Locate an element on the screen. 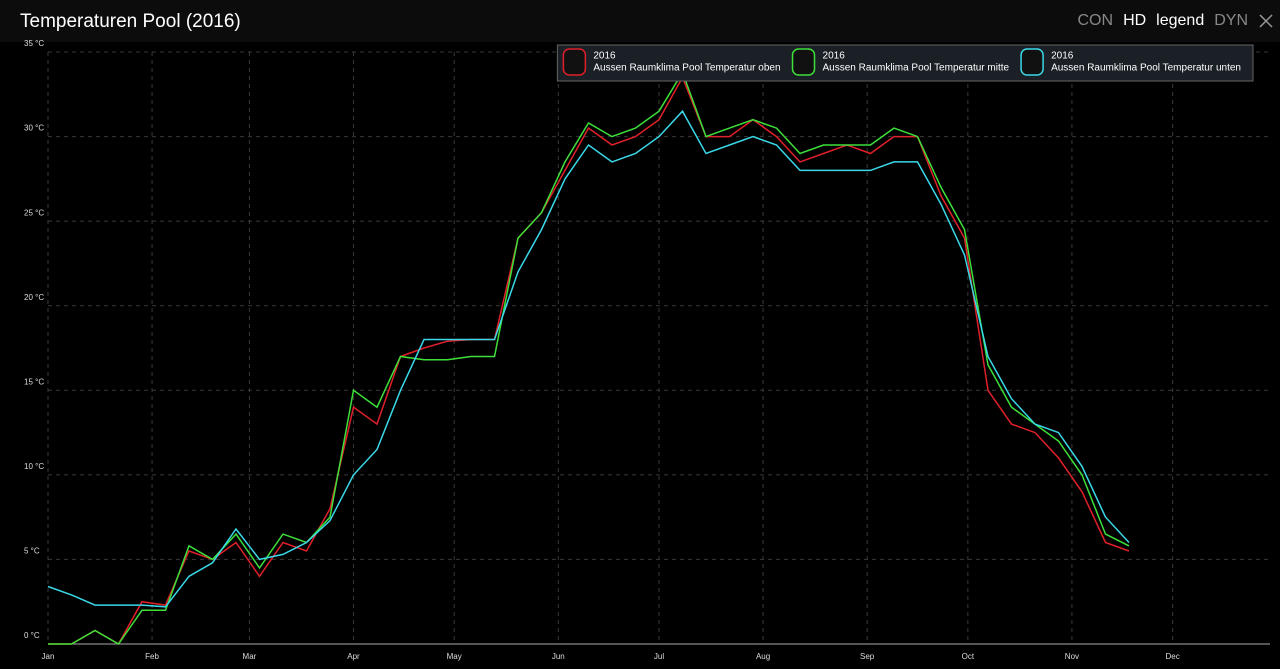  y-tick-label: 20 °C is located at coordinates (34, 297).